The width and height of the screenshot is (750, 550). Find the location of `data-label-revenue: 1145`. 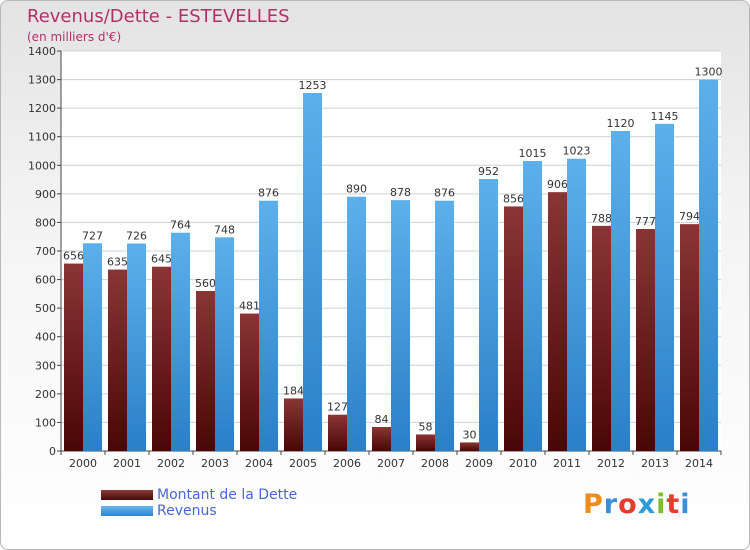

data-label-revenue: 1145 is located at coordinates (665, 116).